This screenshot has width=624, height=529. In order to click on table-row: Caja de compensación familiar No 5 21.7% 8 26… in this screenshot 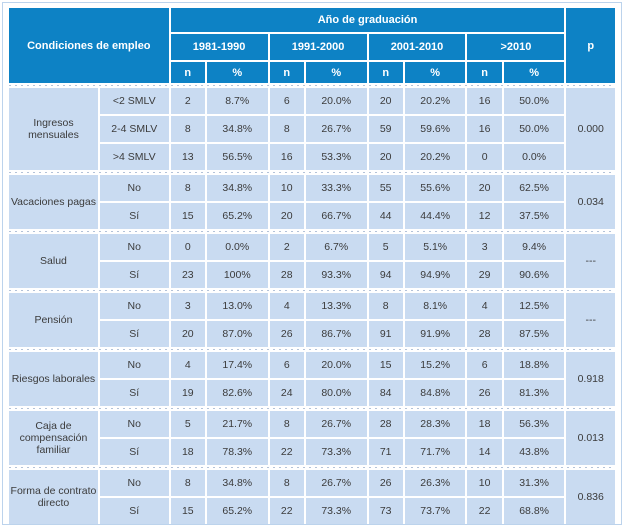, I will do `click(312, 438)`.